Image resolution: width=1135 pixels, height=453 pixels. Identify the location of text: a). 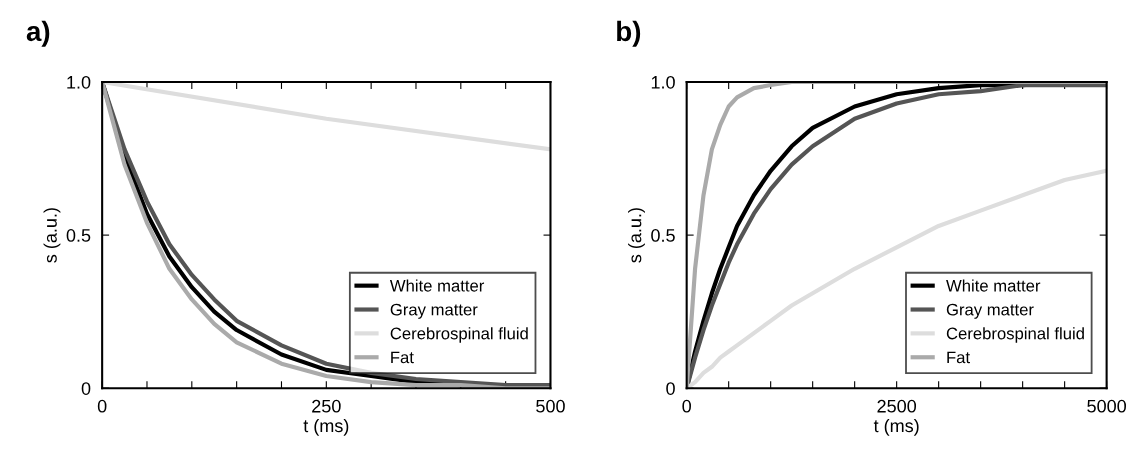
(38, 33).